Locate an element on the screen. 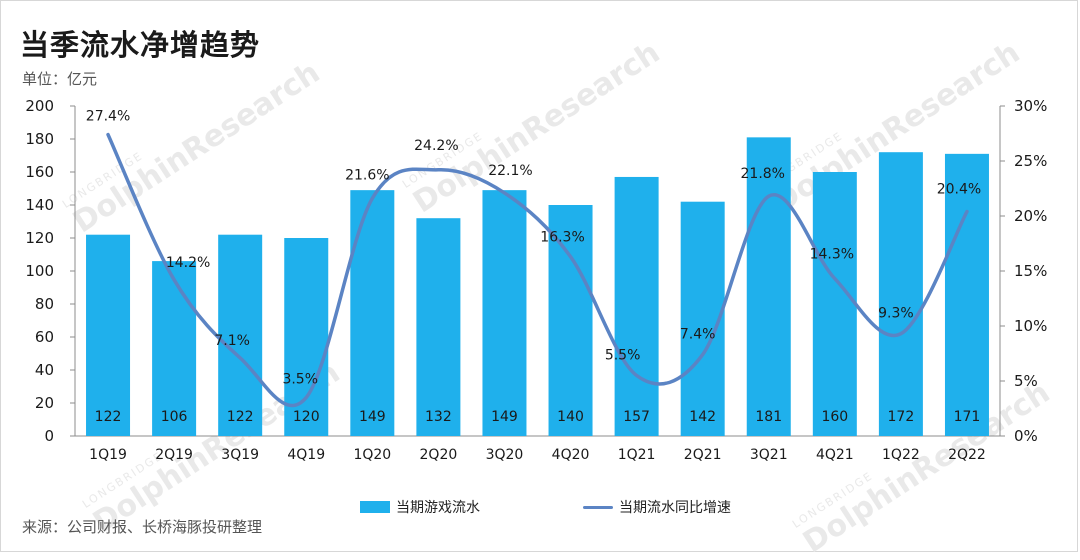 This screenshot has width=1080, height=560. y-right-tick-label: 25% is located at coordinates (1030, 161).